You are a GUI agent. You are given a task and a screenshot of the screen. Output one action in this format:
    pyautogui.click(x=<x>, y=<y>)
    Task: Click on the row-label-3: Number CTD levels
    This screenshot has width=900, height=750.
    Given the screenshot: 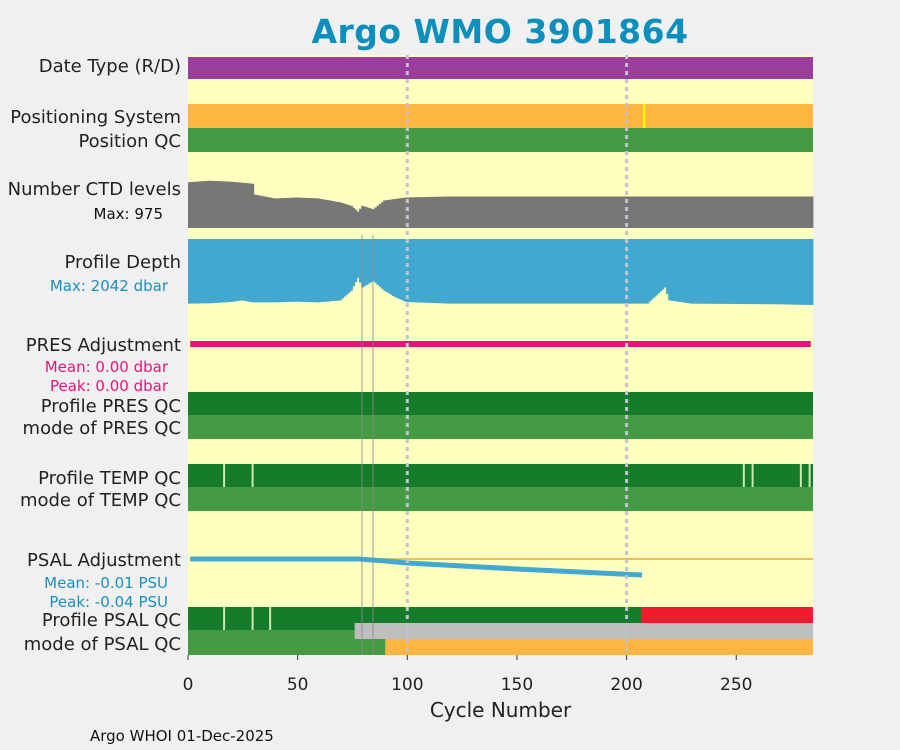 What is the action you would take?
    pyautogui.click(x=94, y=189)
    